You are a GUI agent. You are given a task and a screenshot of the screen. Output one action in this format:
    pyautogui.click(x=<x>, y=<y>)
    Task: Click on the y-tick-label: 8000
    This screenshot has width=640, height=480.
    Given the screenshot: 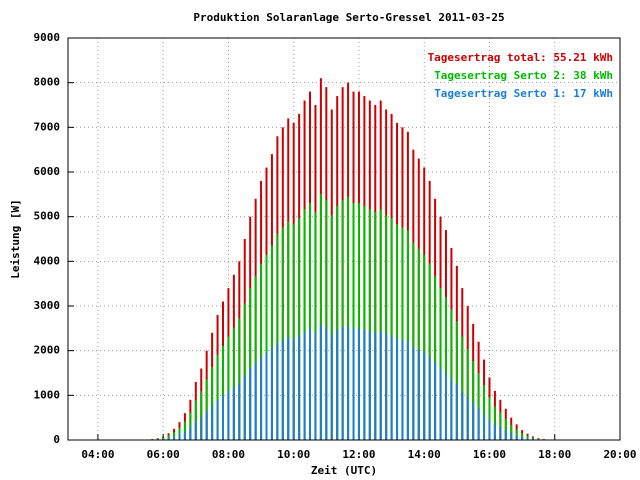 What is the action you would take?
    pyautogui.click(x=47, y=82)
    